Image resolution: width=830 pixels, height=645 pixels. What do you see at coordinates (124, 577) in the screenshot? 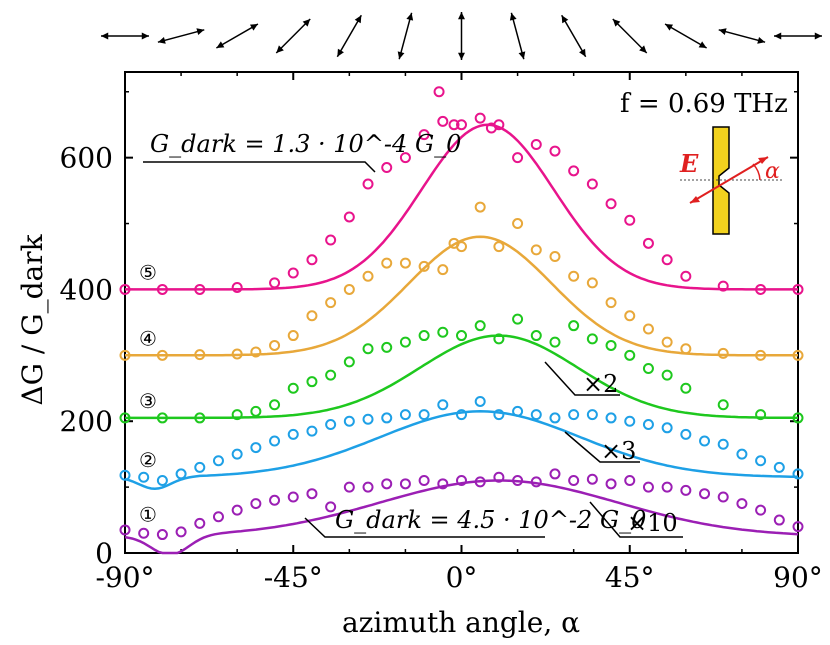
I see `x-tick-label: -90°` at bounding box center [124, 577].